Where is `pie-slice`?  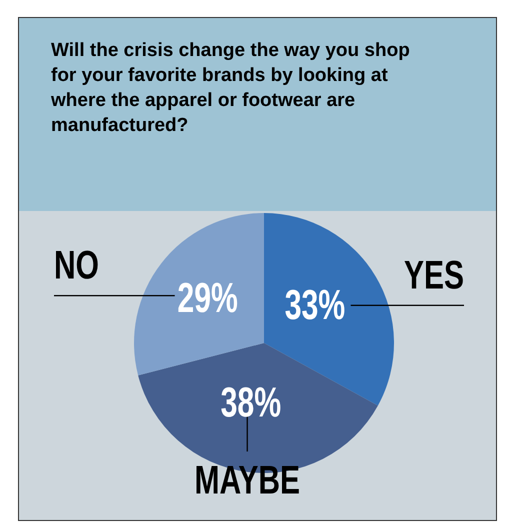
pie-slice is located at coordinates (199, 294).